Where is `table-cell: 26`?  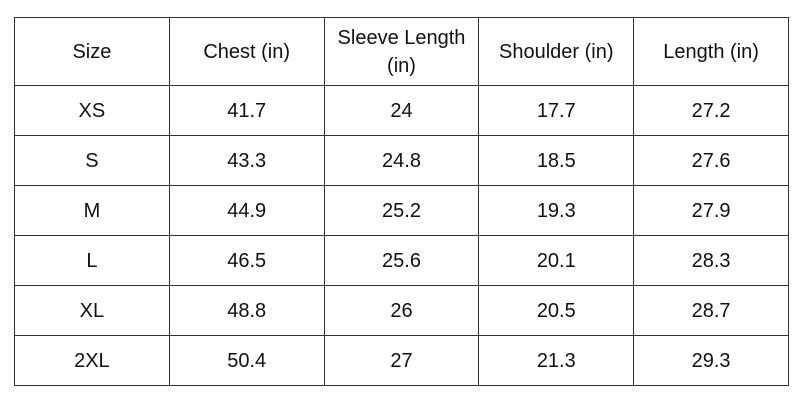
table-cell: 26 is located at coordinates (401, 310).